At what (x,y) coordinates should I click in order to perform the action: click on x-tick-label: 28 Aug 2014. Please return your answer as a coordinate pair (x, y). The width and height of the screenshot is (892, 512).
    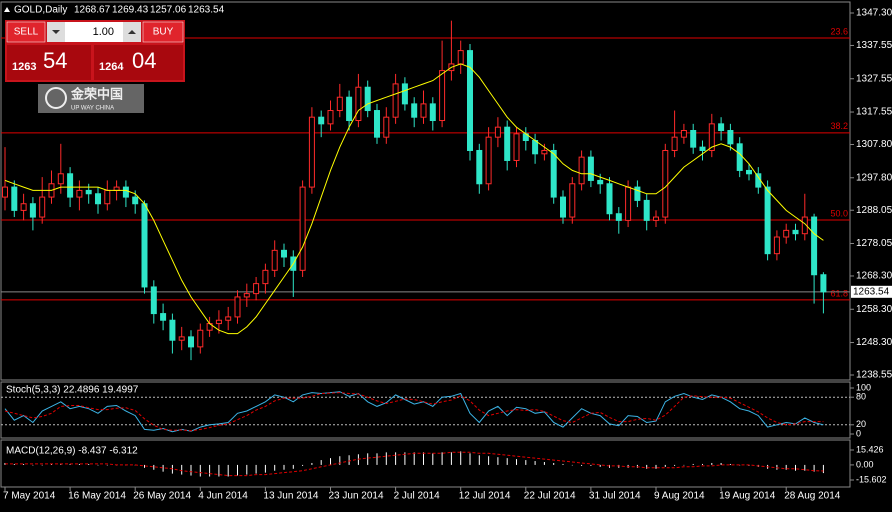
    Looking at the image, I should click on (812, 496).